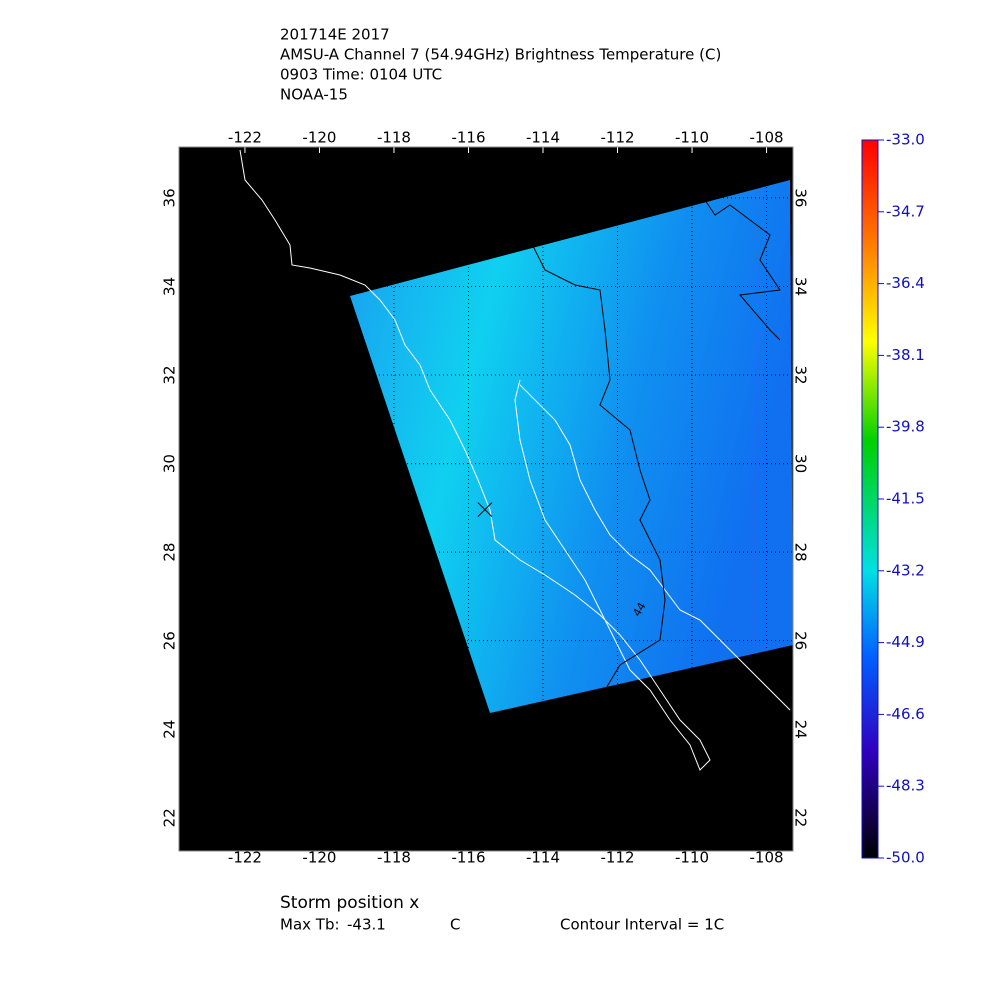 The width and height of the screenshot is (1000, 1004). I want to click on title-line: NOAA-15, so click(314, 95).